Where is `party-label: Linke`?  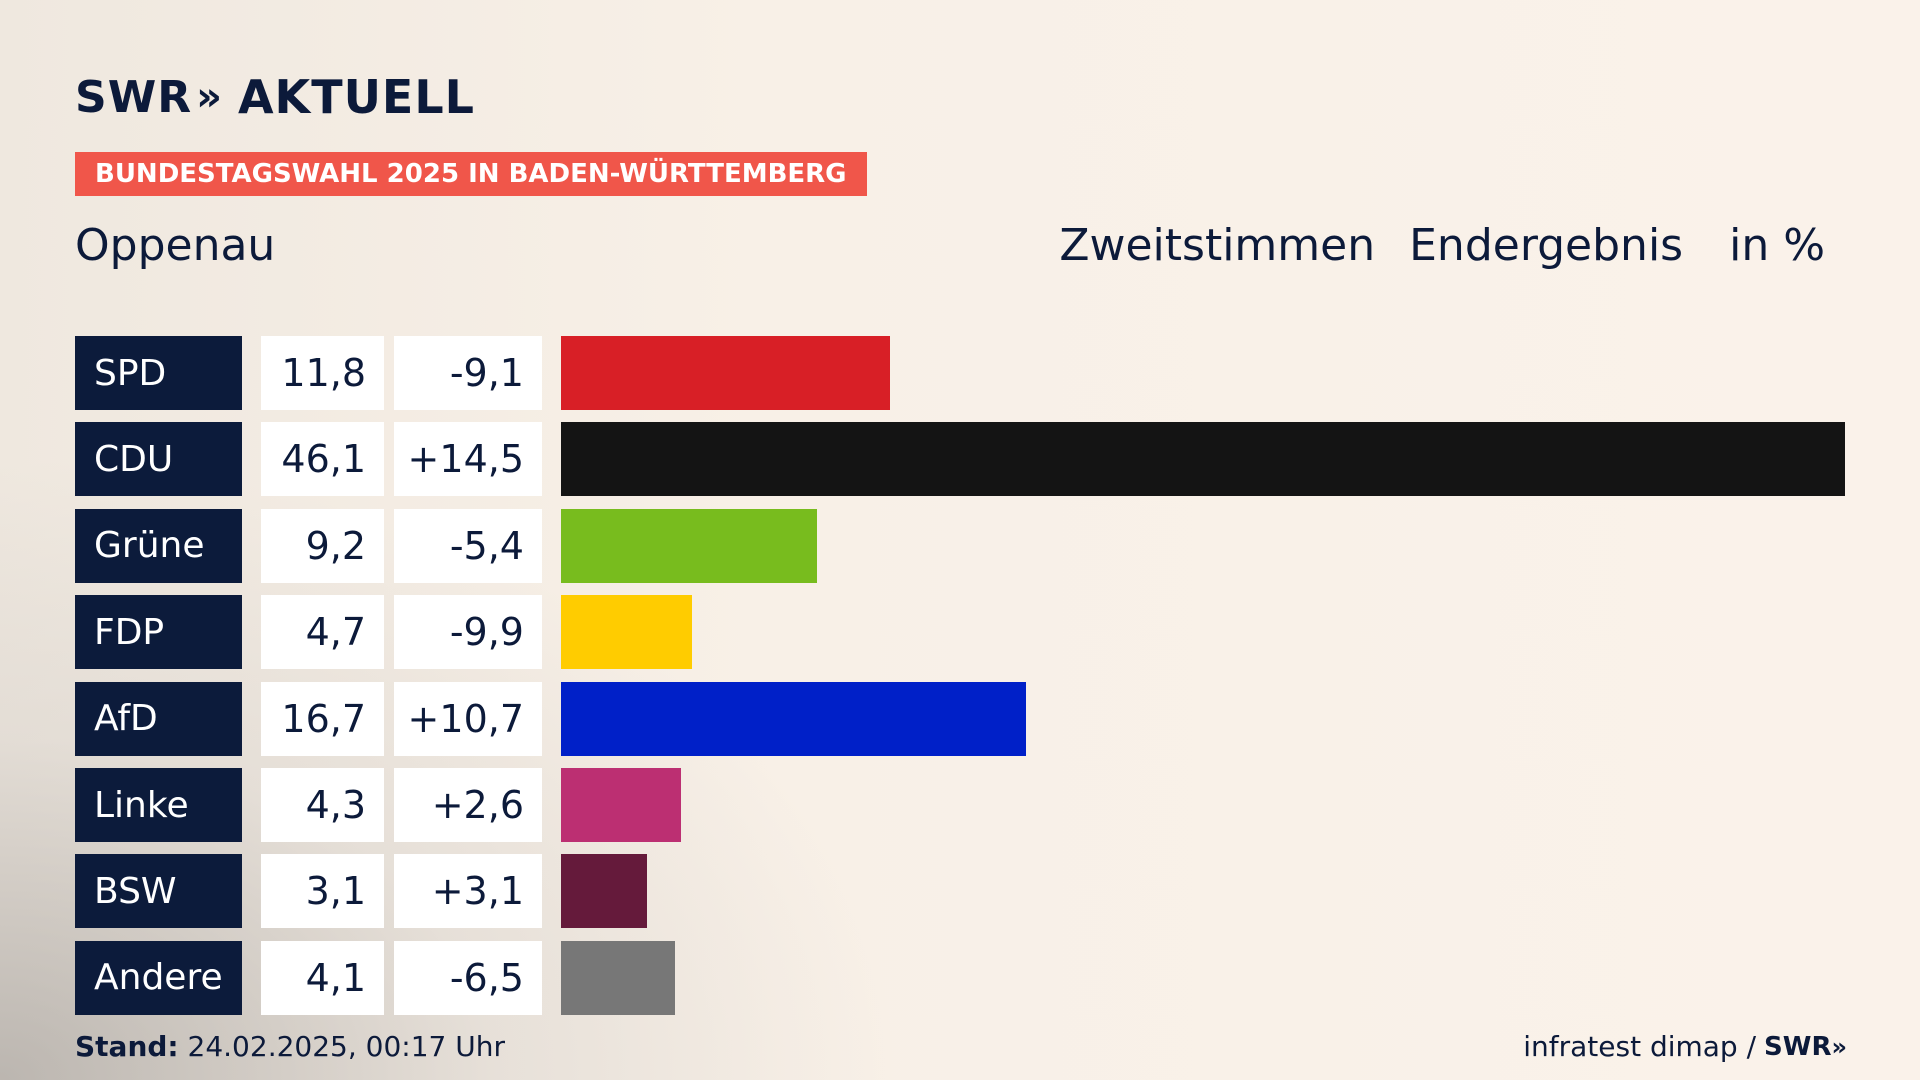 party-label: Linke is located at coordinates (158, 805).